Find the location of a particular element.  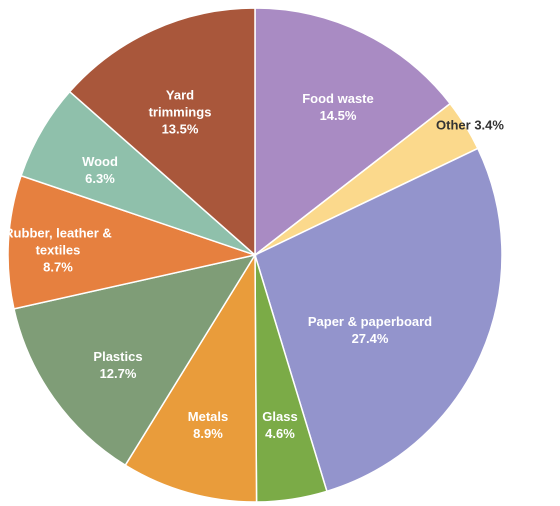

slice-name: Paper & paperboard is located at coordinates (370, 321).